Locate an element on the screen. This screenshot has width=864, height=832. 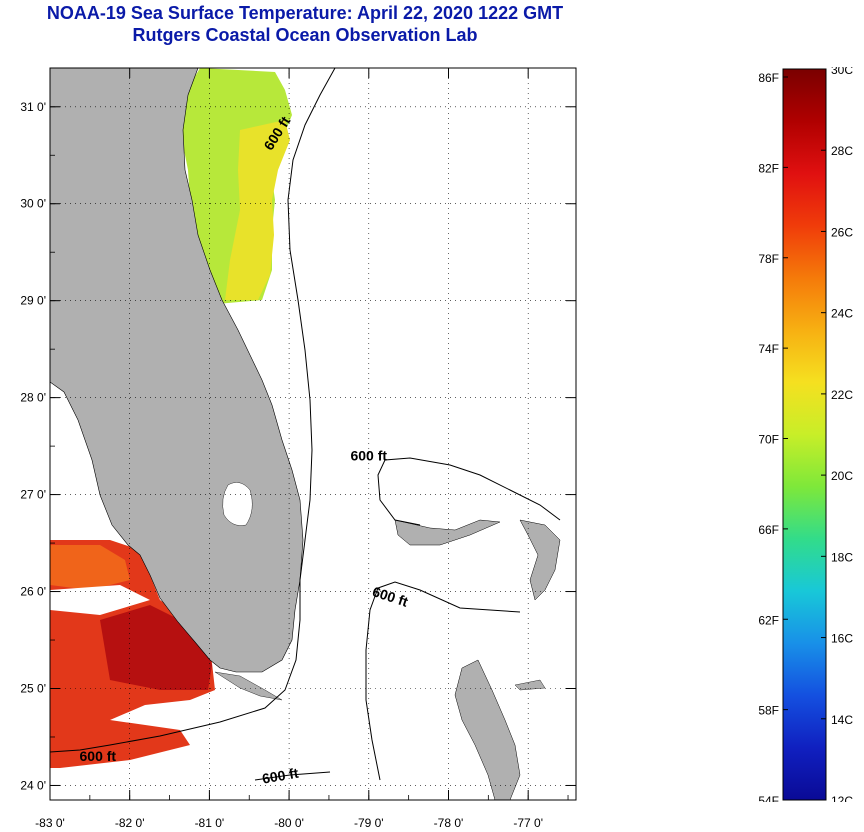
grand-bahama is located at coordinates (447, 532).